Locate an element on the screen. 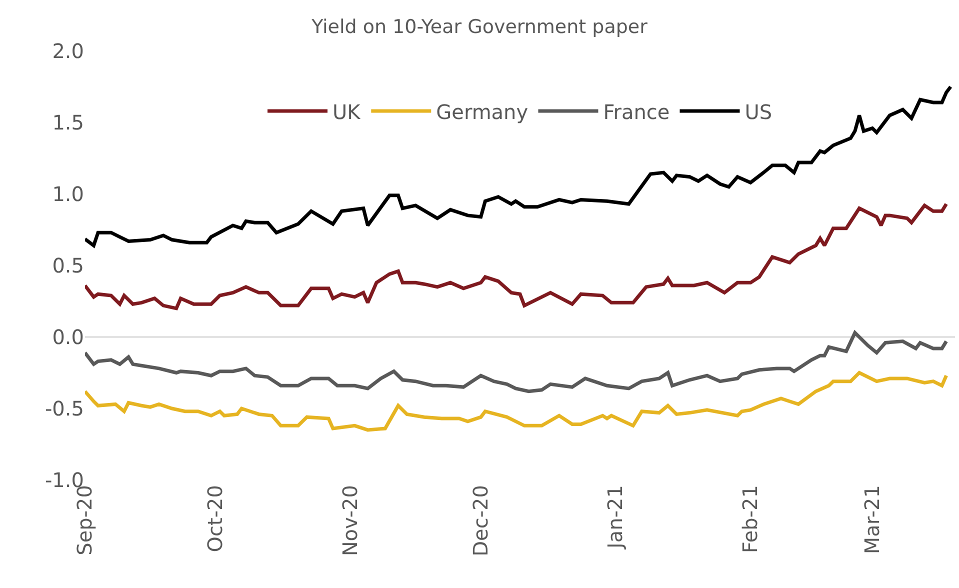 This screenshot has height=588, width=959. y-tick-label: 1.5 is located at coordinates (68, 122).